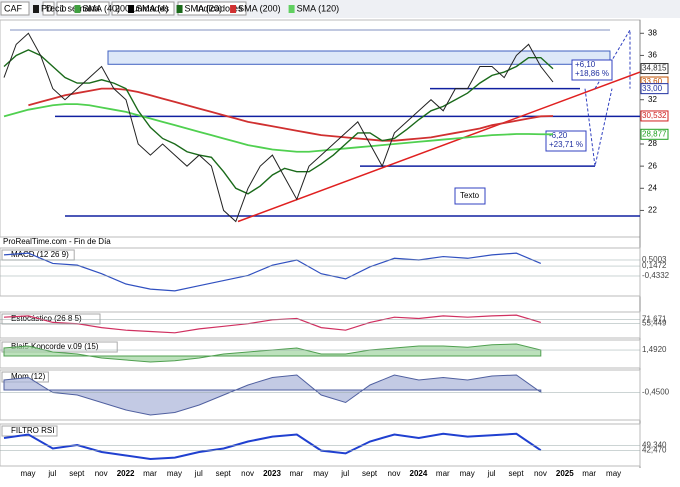 The width and height of the screenshot is (680, 487). Describe the element at coordinates (652, 210) in the screenshot. I see `y-tick-label: 22` at that location.